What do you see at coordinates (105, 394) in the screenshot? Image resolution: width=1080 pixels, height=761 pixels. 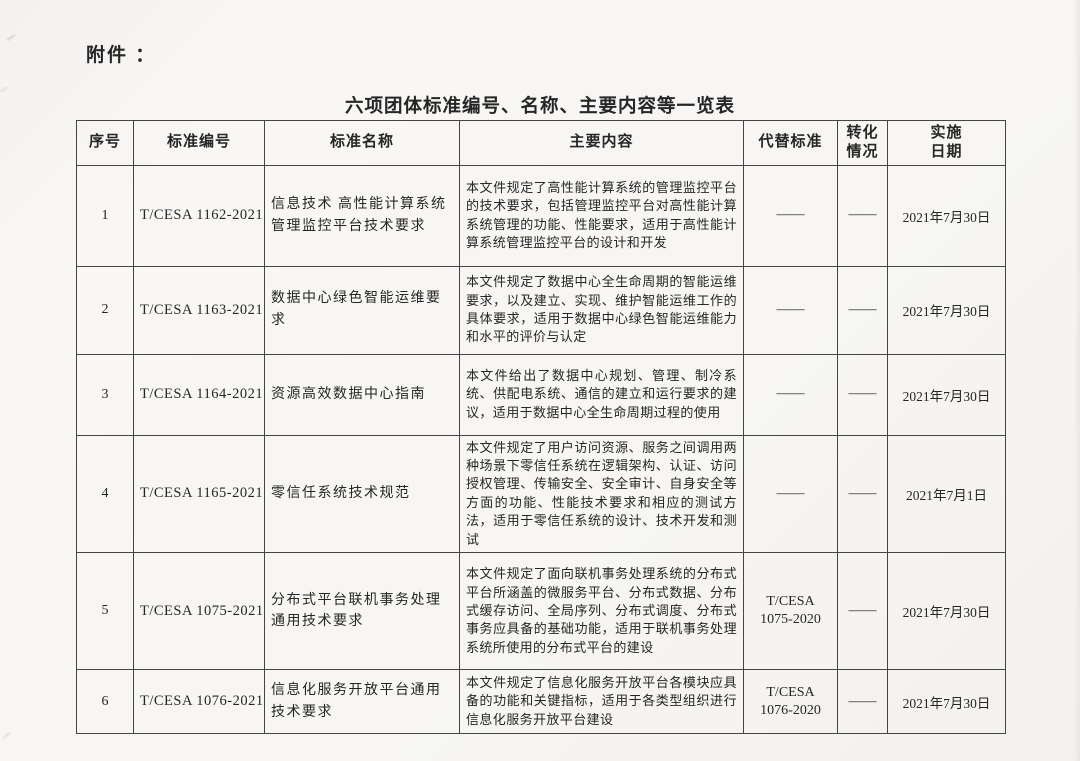 I see `cell-no: 3` at bounding box center [105, 394].